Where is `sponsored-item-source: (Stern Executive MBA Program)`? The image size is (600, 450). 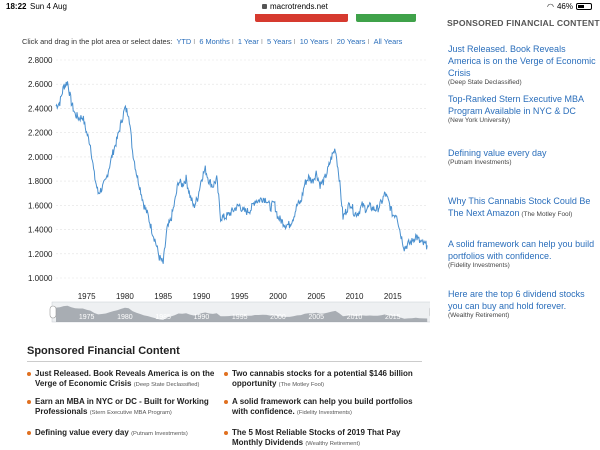
sponsored-item-source: (Stern Executive MBA Program) is located at coordinates (130, 413).